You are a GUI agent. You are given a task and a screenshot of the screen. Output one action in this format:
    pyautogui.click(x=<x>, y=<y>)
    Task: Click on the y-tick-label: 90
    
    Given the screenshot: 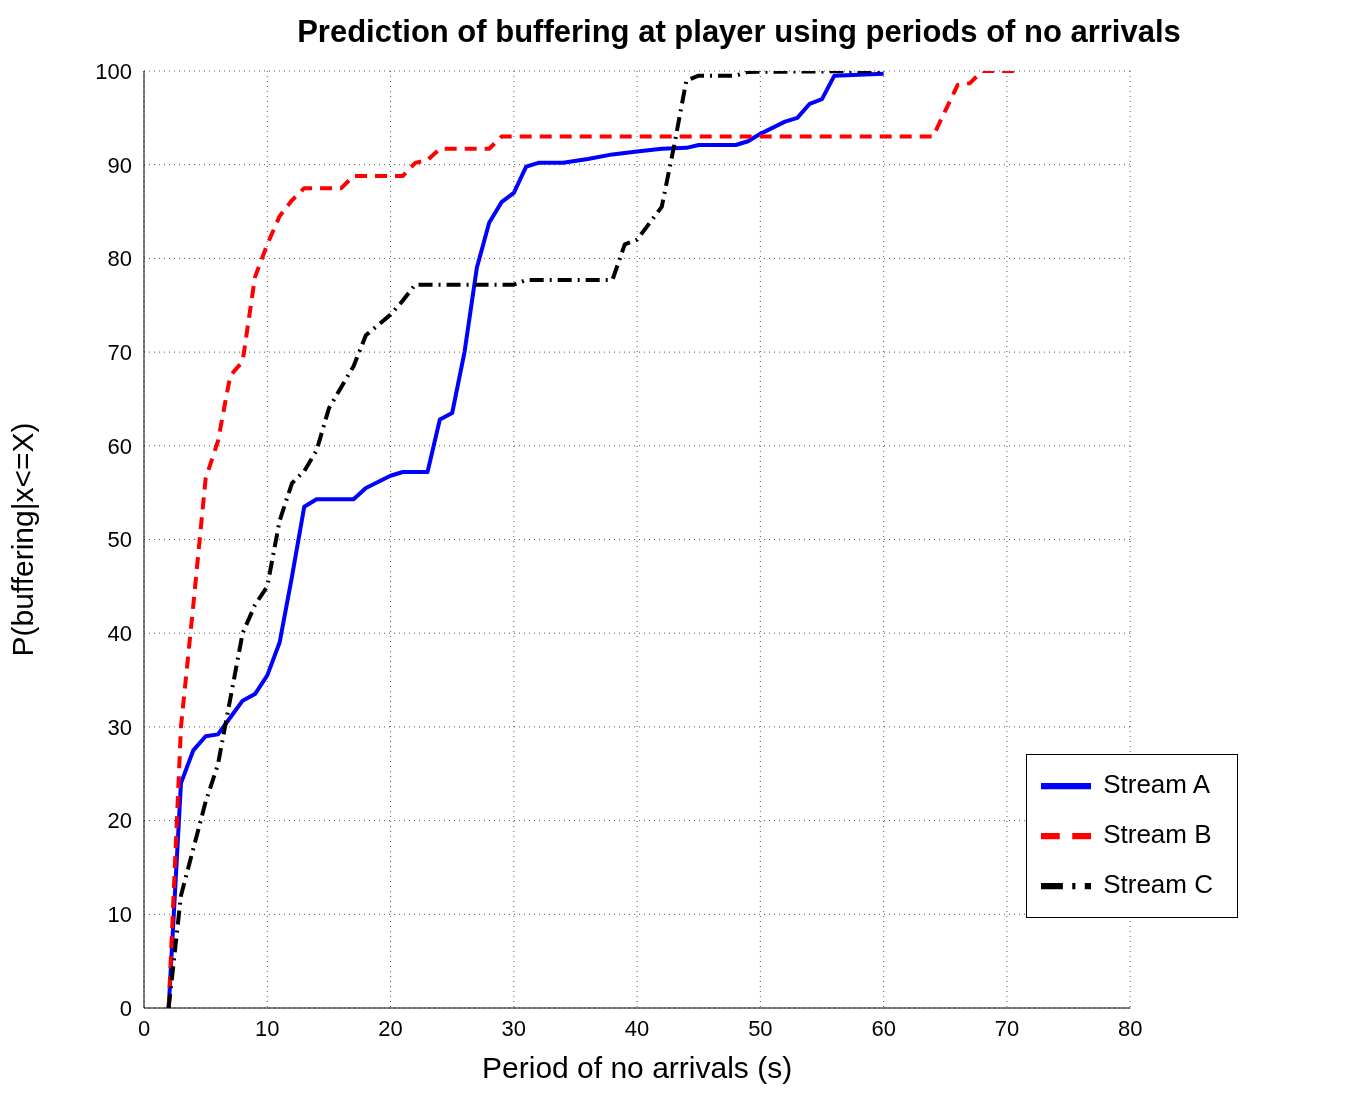 What is the action you would take?
    pyautogui.click(x=119, y=165)
    